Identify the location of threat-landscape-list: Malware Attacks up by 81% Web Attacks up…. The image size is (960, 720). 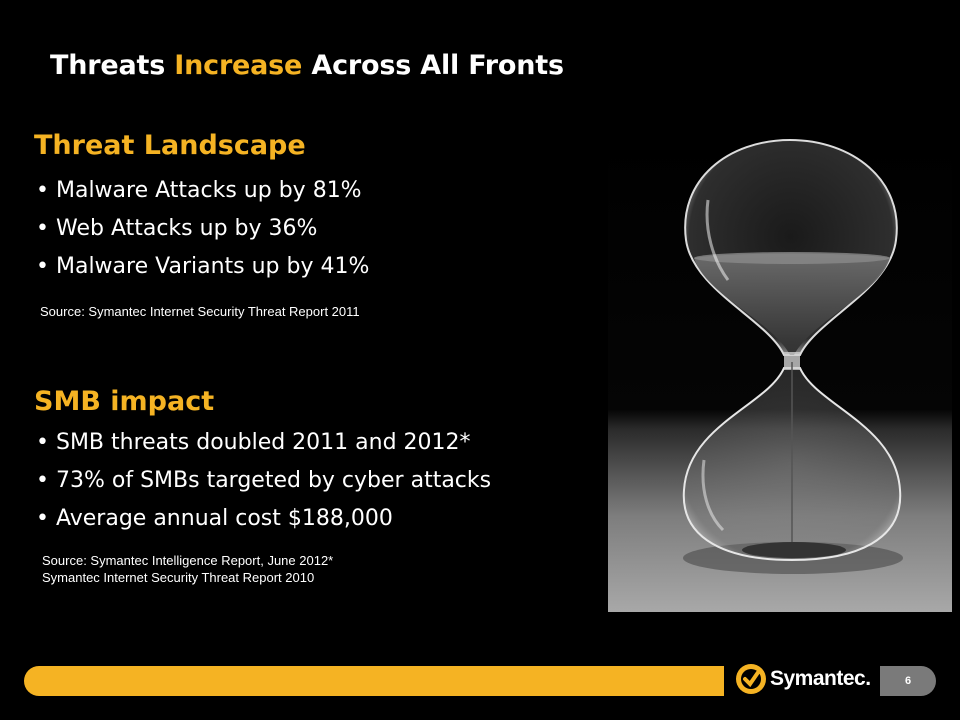
(202, 229).